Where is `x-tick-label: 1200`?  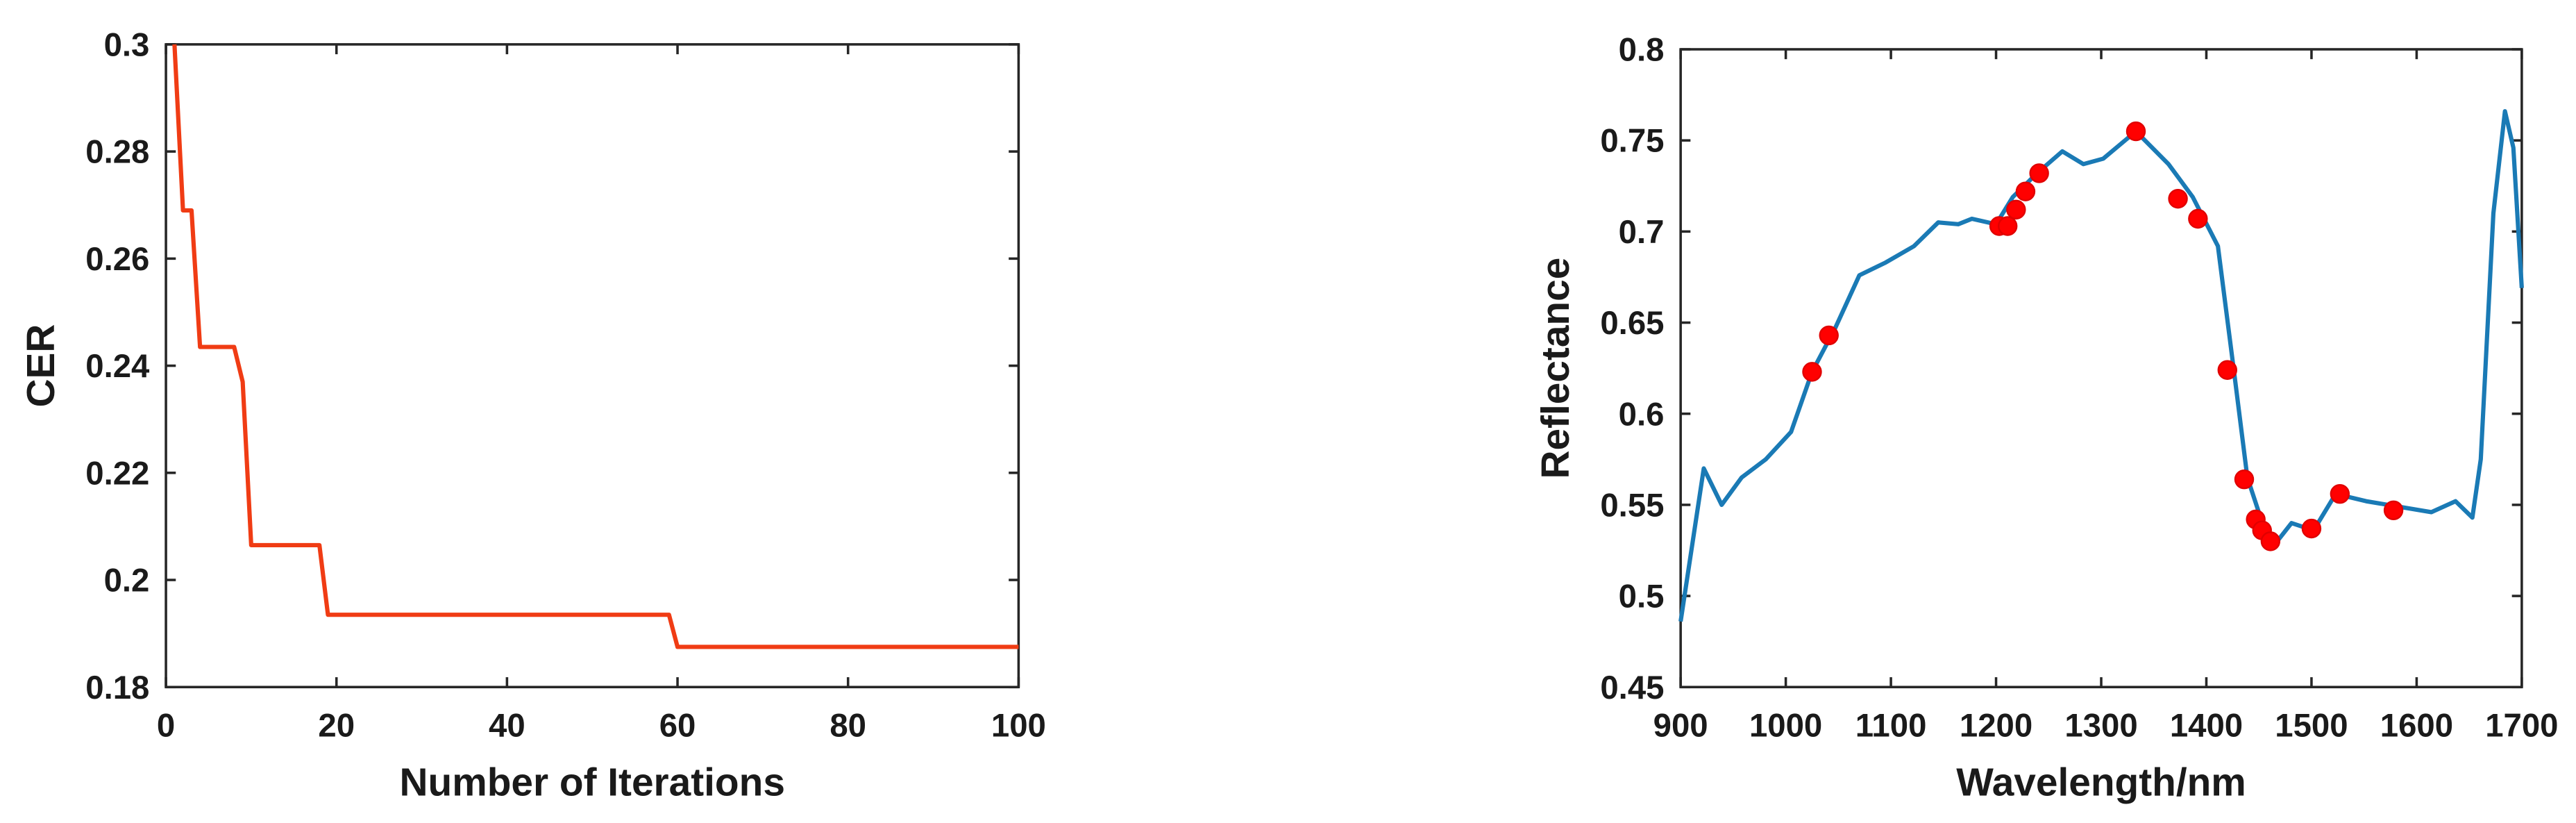
x-tick-label: 1200 is located at coordinates (1996, 725).